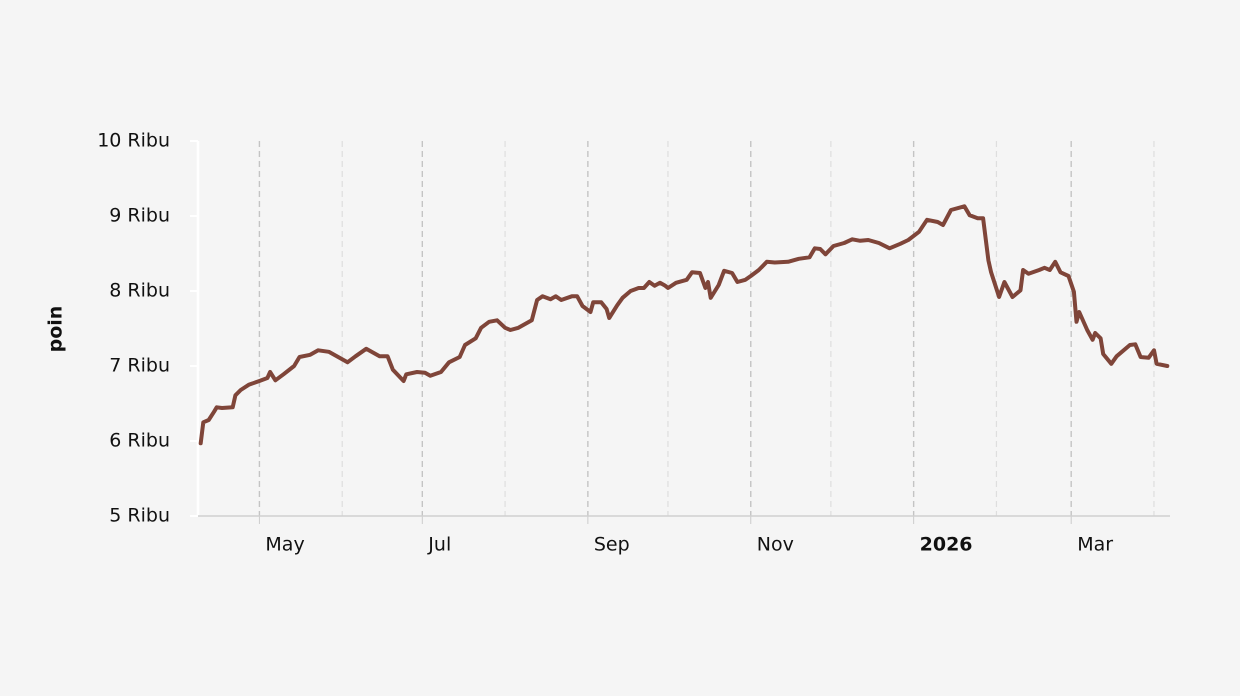  What do you see at coordinates (139, 291) in the screenshot?
I see `y-tick-label: 8 Ribu` at bounding box center [139, 291].